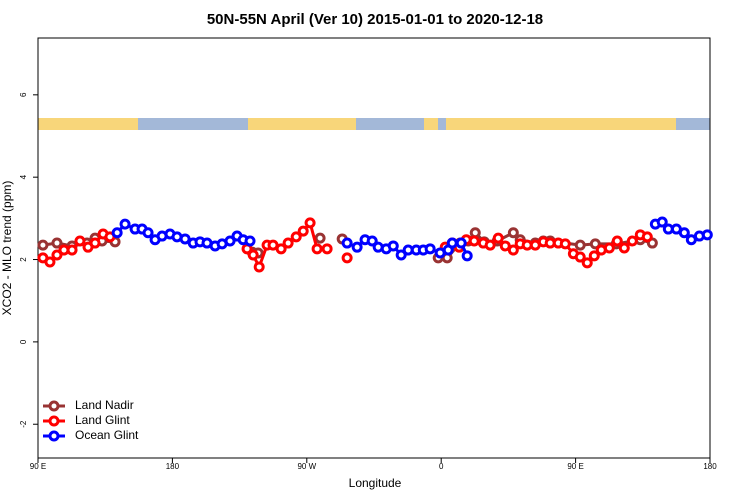 The image size is (750, 500). What do you see at coordinates (23, 94) in the screenshot?
I see `y-tick-label: 6` at bounding box center [23, 94].